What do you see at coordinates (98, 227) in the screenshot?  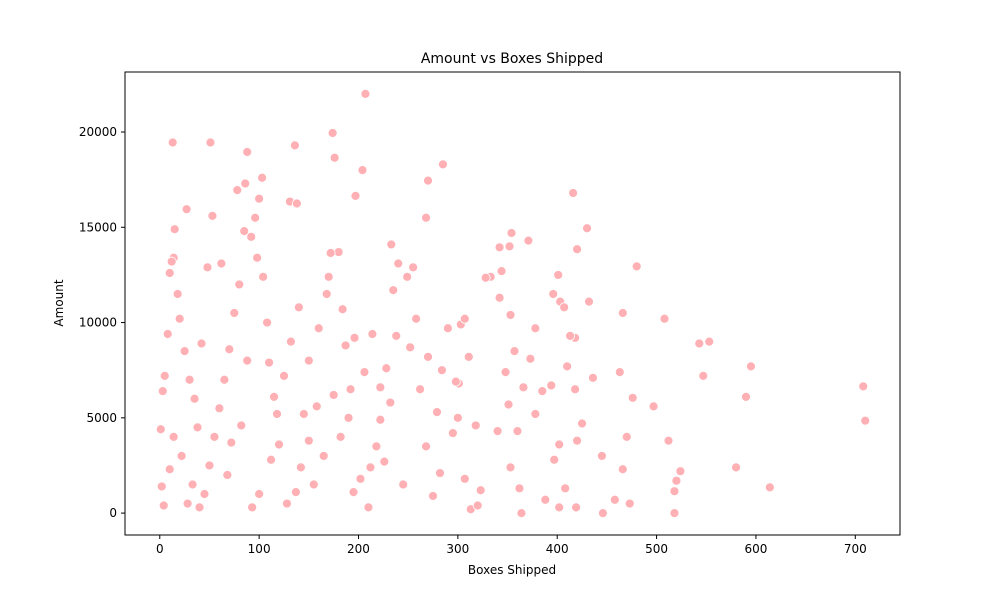 I see `y-tick-label: 15000` at bounding box center [98, 227].